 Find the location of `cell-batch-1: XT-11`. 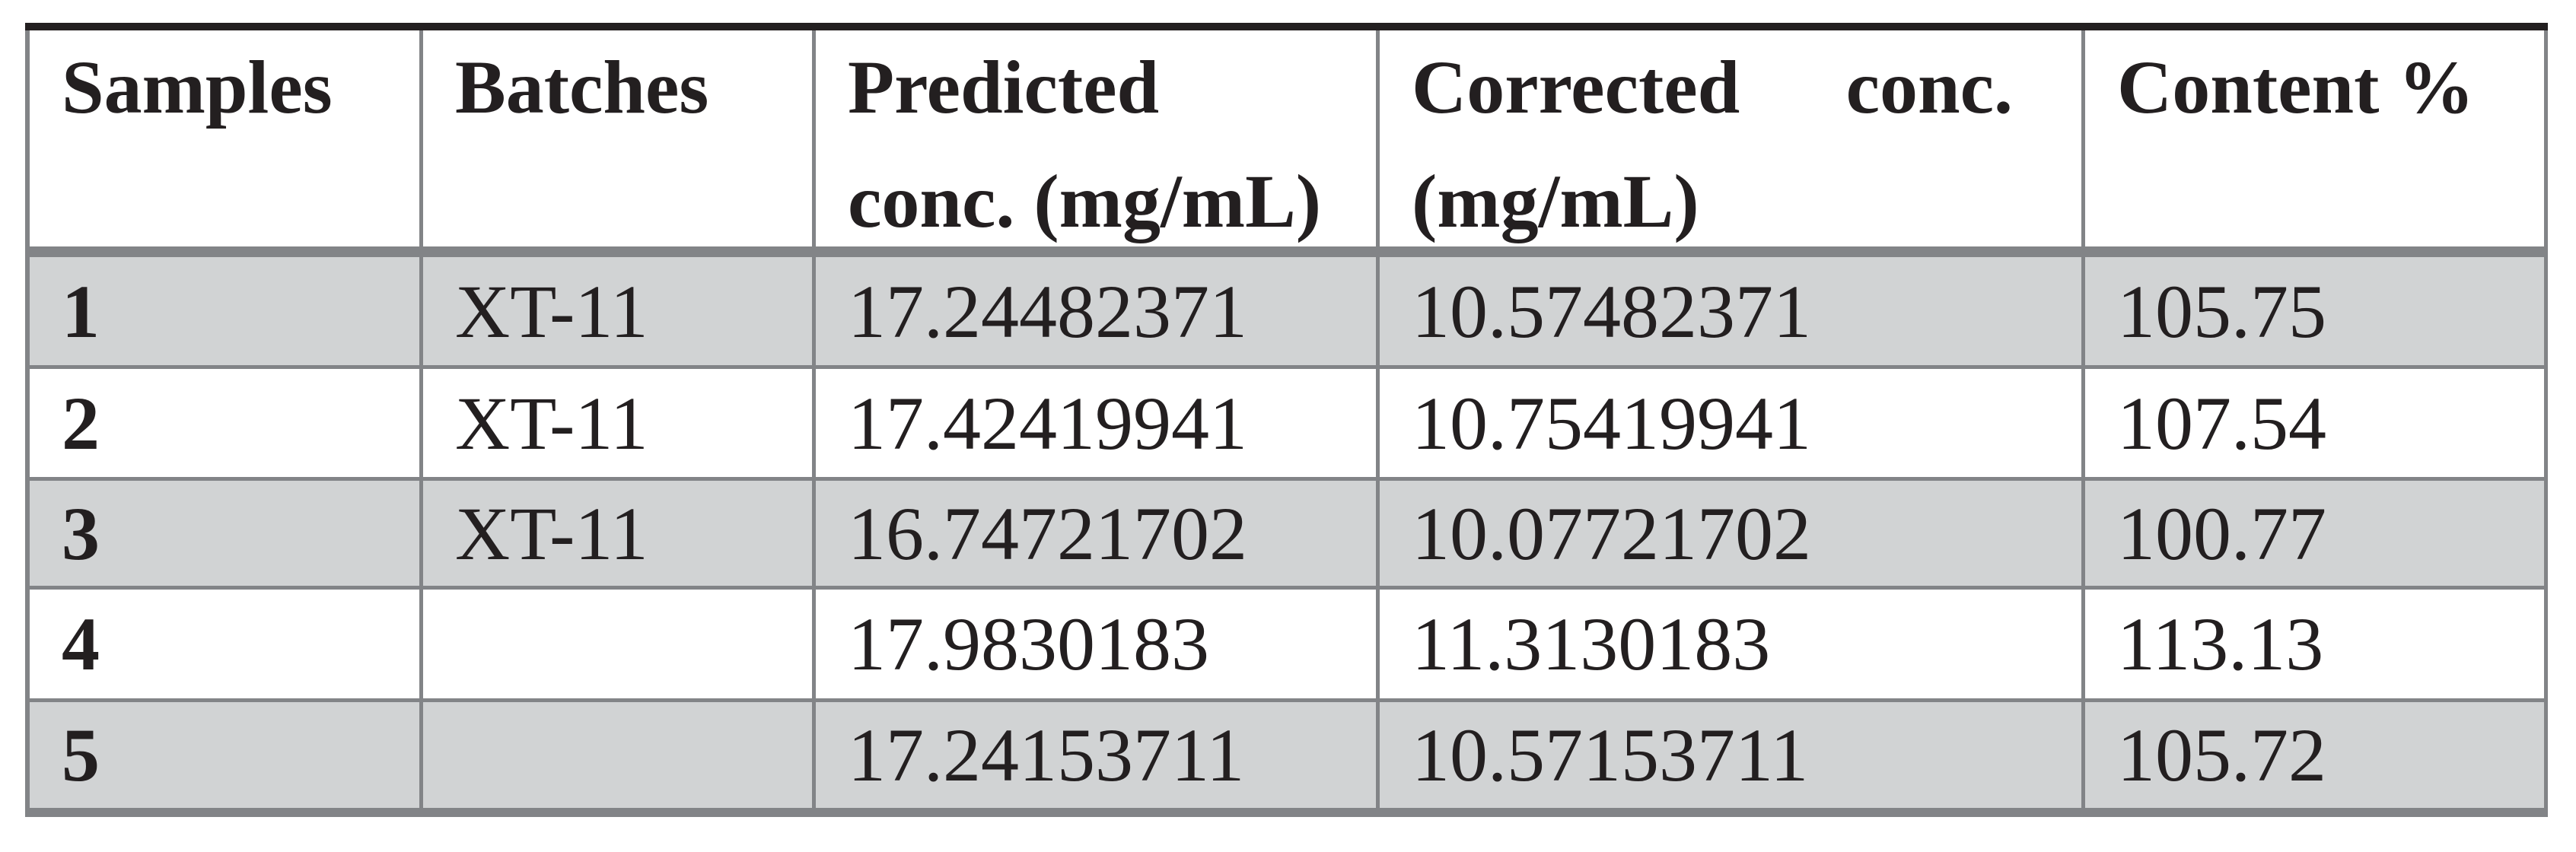

cell-batch-1: XT-11 is located at coordinates (617, 311).